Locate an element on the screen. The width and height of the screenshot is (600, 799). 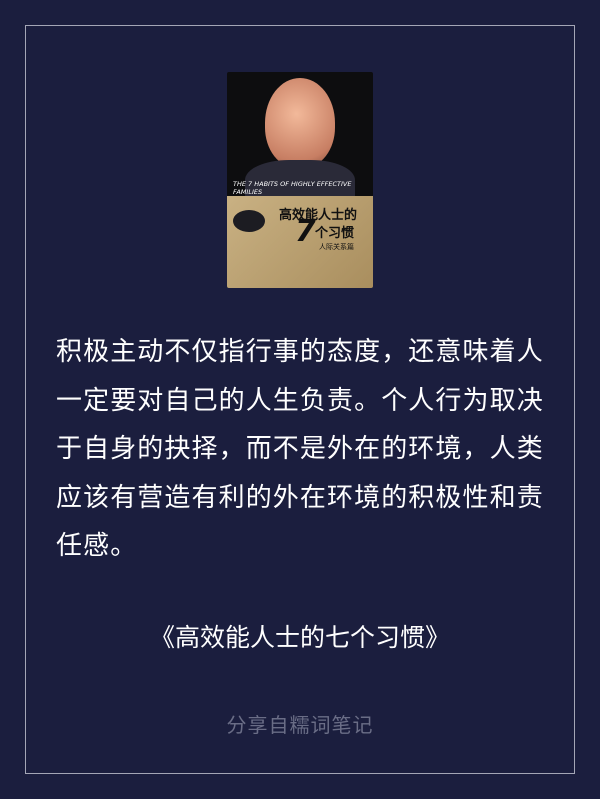
book-title: 《高效能人士的七个习惯》 is located at coordinates (299, 637).